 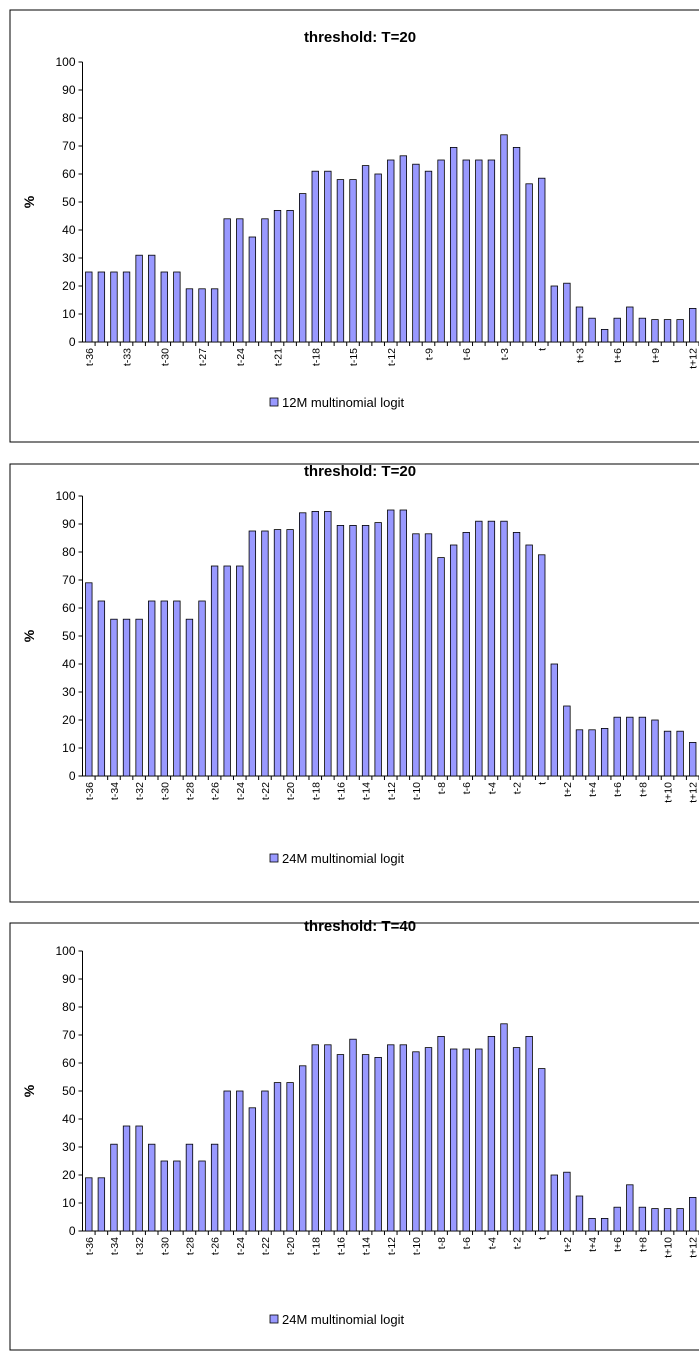 I want to click on x-tick-label: t-33, so click(x=128, y=357).